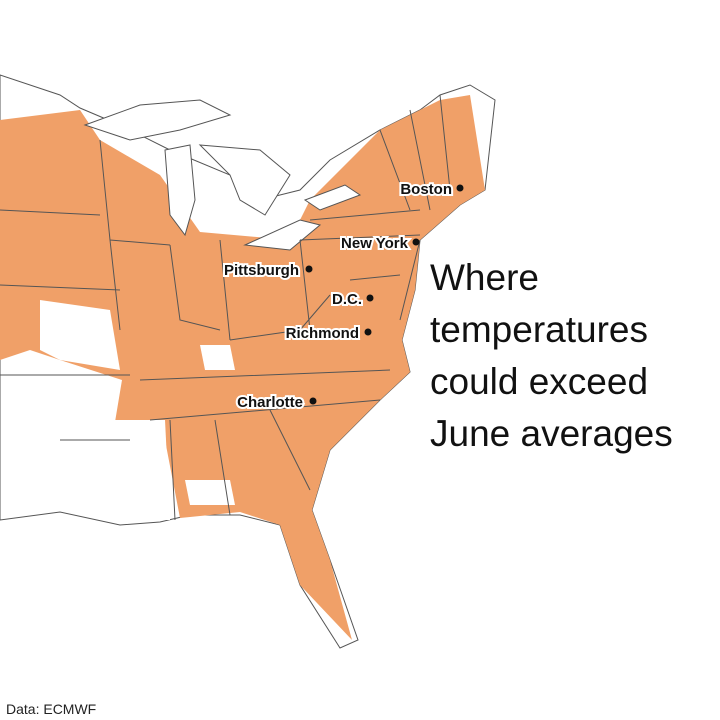  I want to click on title-line: temperatures, so click(539, 329).